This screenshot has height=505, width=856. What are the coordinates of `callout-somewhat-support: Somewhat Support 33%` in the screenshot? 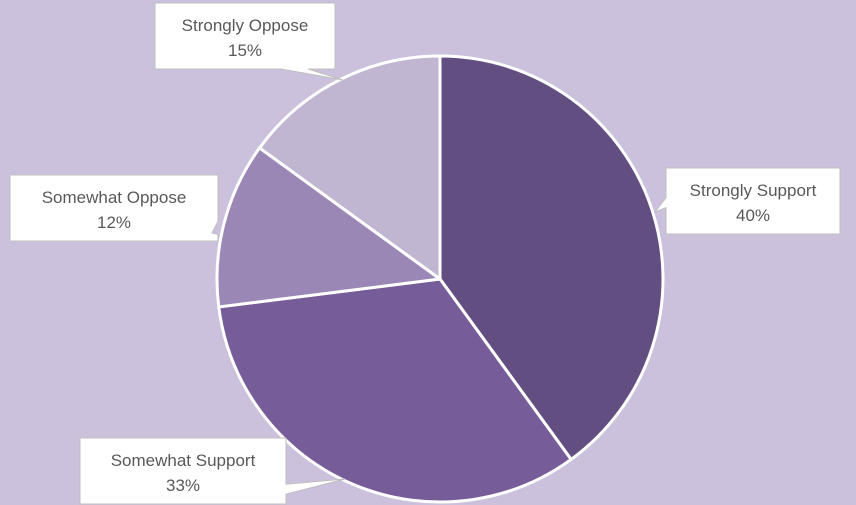 It's located at (212, 471).